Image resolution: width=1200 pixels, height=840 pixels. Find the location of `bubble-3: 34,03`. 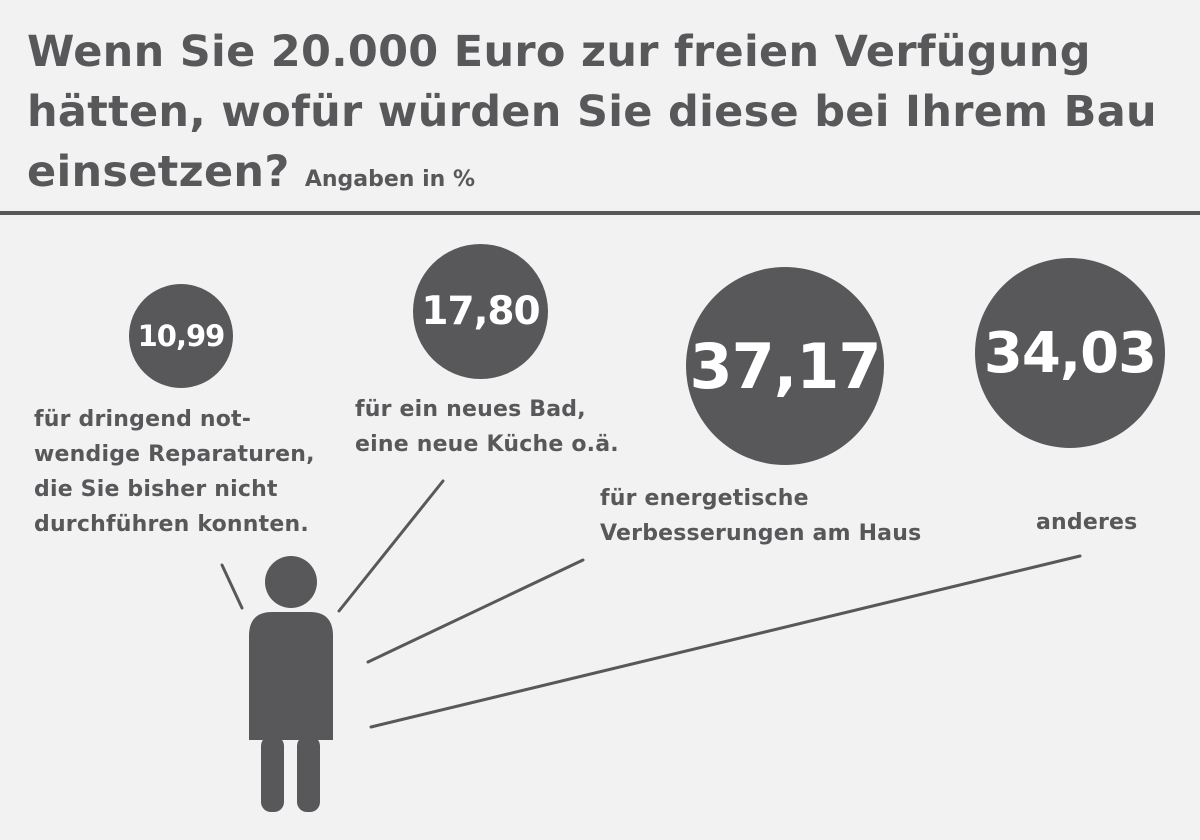

bubble-3: 34,03 is located at coordinates (1070, 353).